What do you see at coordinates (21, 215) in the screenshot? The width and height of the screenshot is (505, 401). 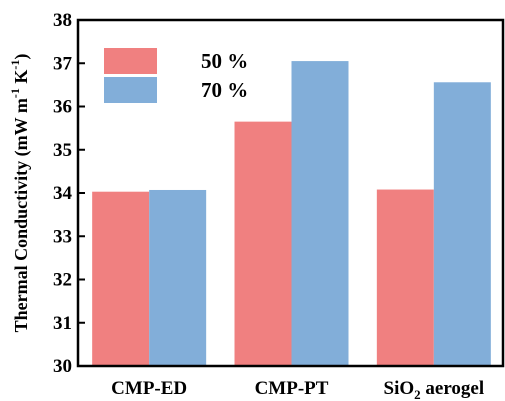 I see `y-axis-title-prefix: Thermal Conductivity (mW m` at bounding box center [21, 215].